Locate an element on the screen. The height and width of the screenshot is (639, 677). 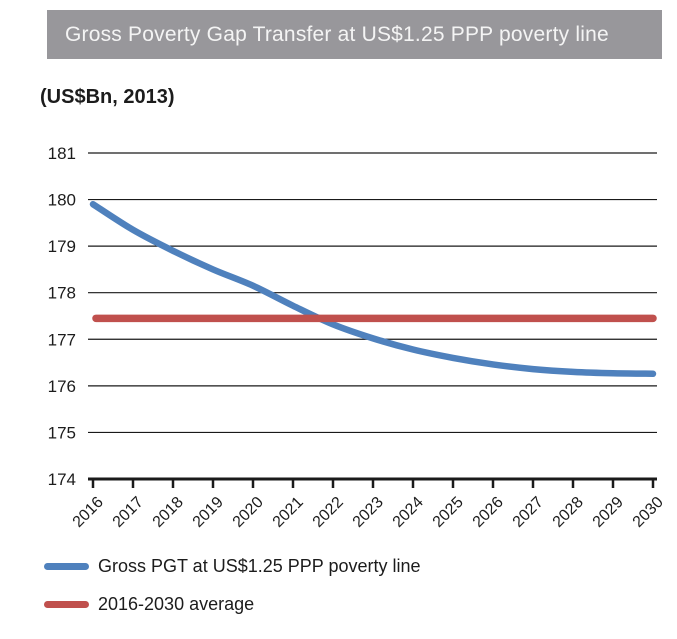
x-tick-label: 2017 is located at coordinates (128, 512).